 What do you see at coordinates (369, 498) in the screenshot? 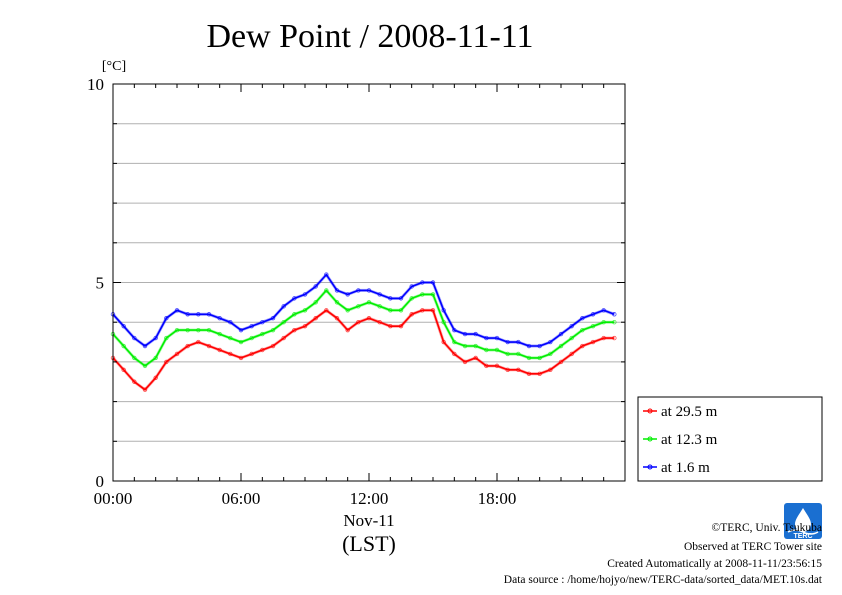
I see `x-tick-label: 12:00` at bounding box center [369, 498].